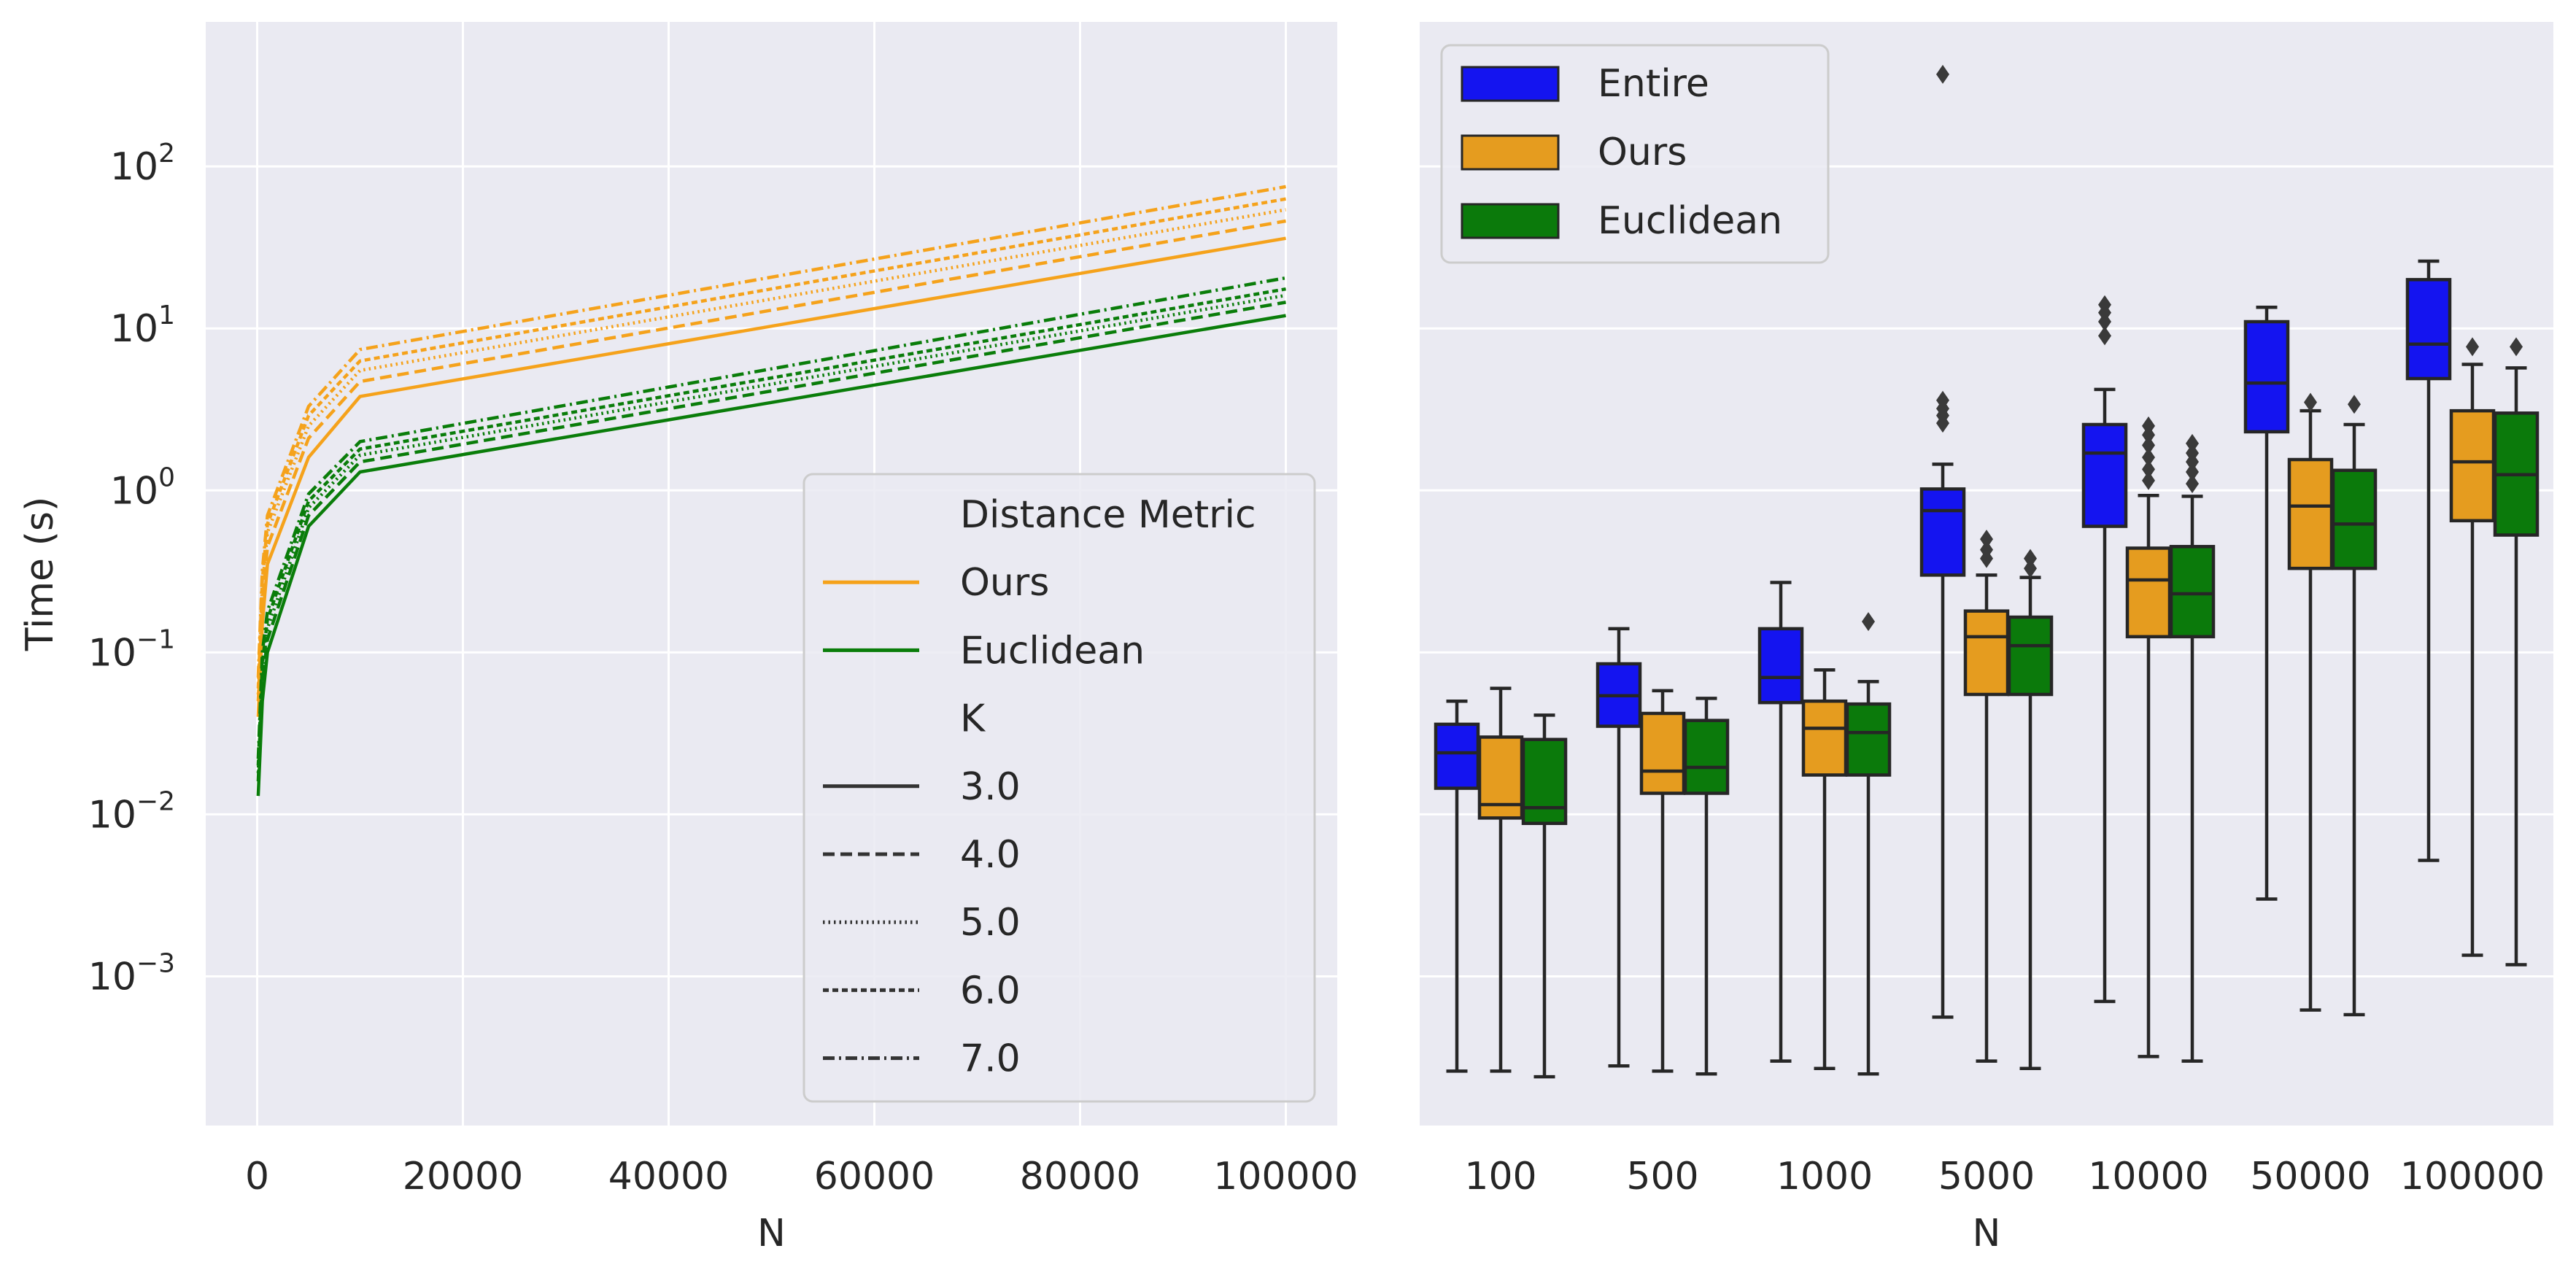 This screenshot has width=2576, height=1278. What do you see at coordinates (990, 1059) in the screenshot?
I see `legend-label: 7.0` at bounding box center [990, 1059].